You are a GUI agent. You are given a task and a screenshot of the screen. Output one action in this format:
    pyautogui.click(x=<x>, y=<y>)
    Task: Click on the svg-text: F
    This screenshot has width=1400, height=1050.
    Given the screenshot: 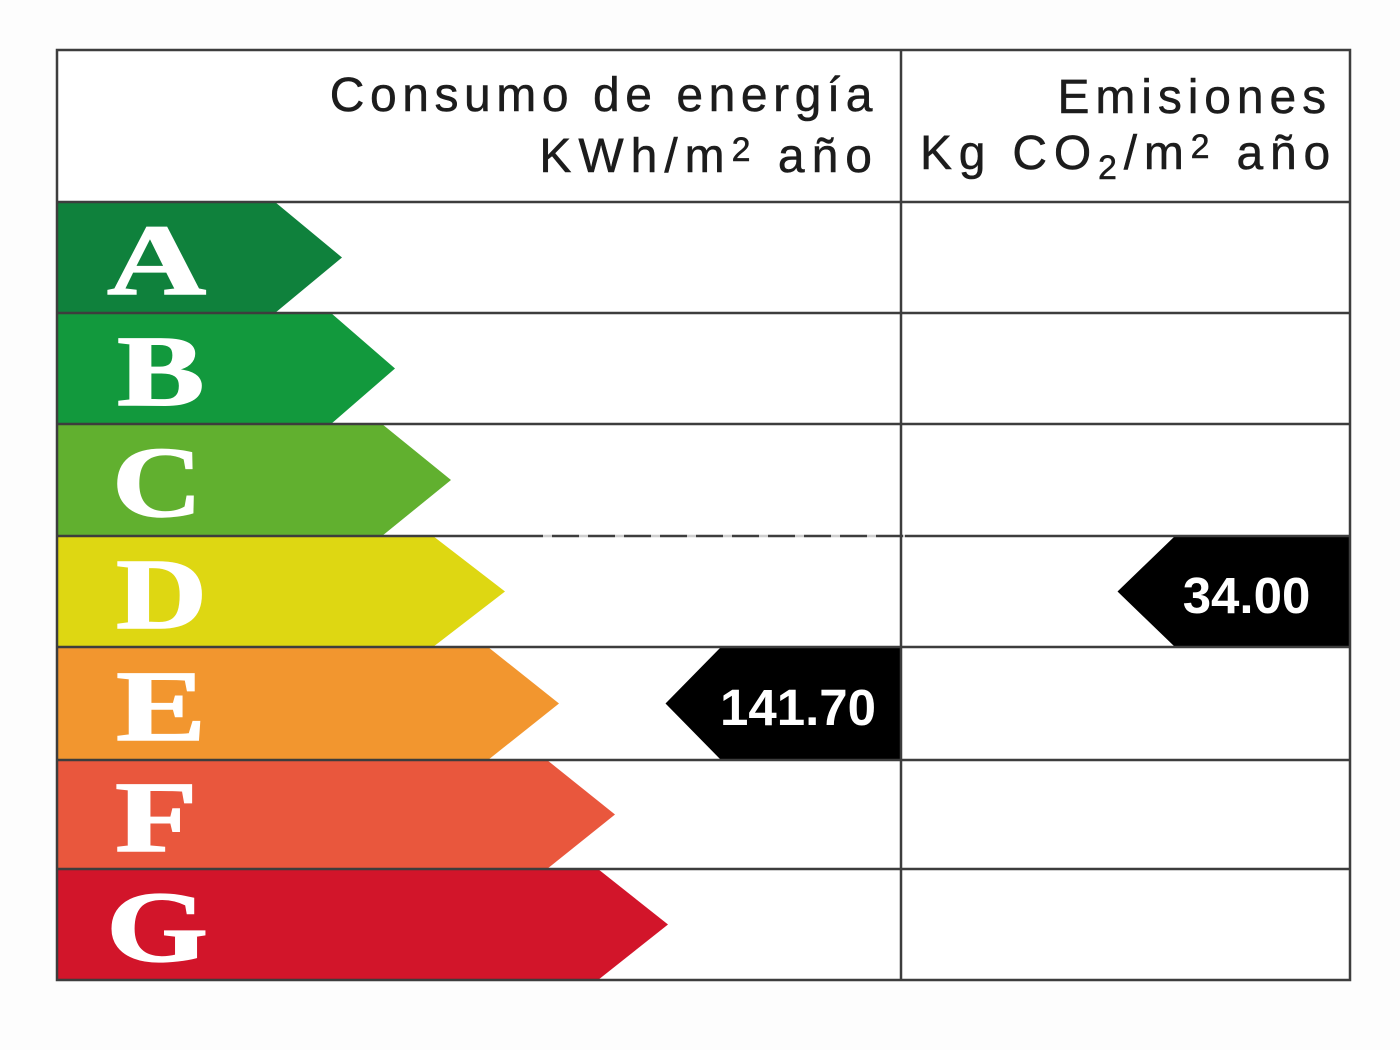 What is the action you would take?
    pyautogui.click(x=156, y=817)
    